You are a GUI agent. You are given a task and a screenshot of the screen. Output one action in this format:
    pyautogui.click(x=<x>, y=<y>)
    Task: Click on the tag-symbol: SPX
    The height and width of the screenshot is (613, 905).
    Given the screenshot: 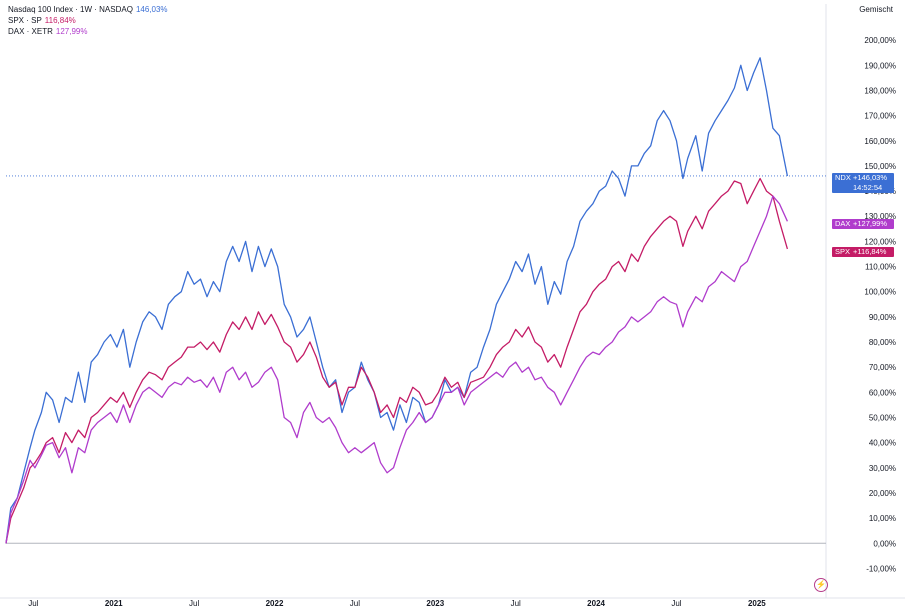 What is the action you would take?
    pyautogui.click(x=843, y=251)
    